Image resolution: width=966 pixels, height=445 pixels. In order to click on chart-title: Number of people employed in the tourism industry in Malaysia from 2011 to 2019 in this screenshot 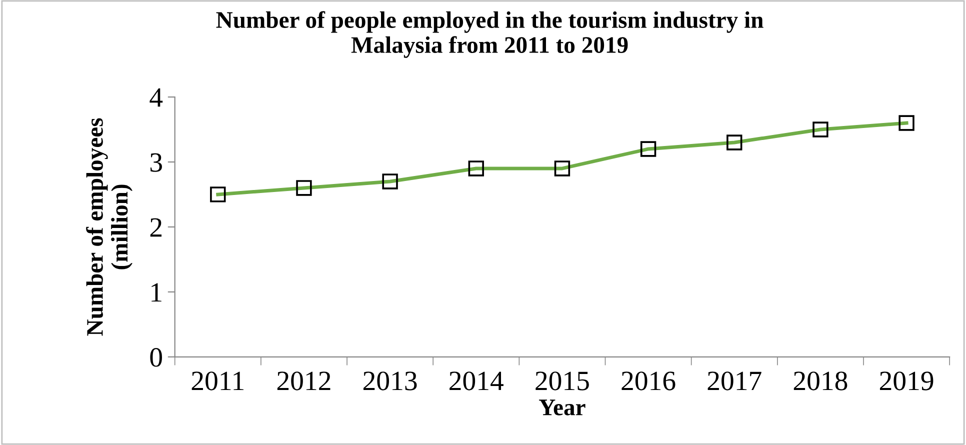, I will do `click(490, 34)`.